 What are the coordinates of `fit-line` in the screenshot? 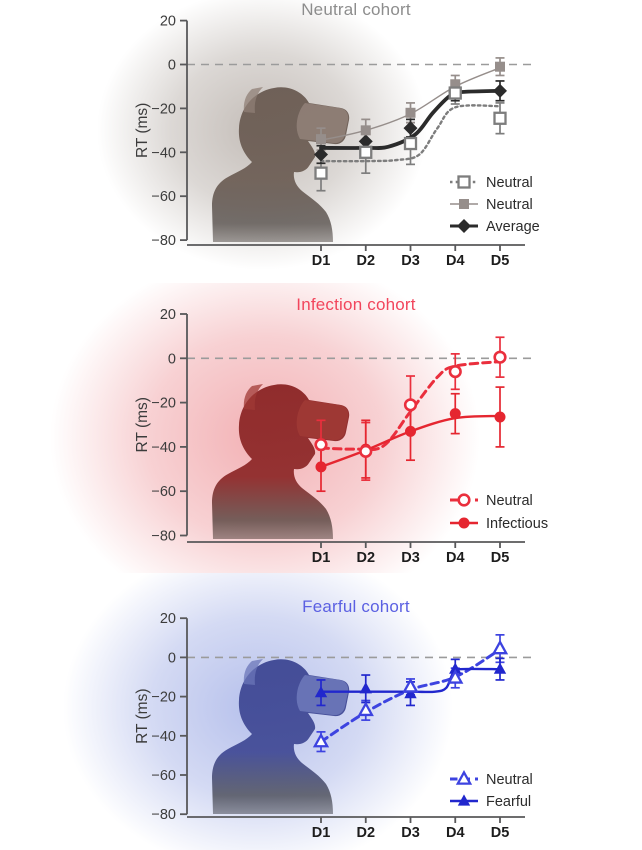 It's located at (410, 406).